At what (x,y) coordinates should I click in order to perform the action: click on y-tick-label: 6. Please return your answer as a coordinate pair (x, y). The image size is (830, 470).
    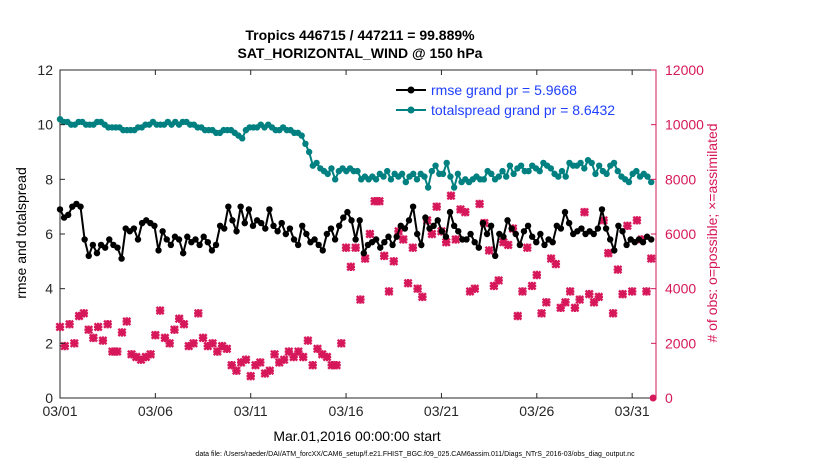
    Looking at the image, I should click on (49, 234).